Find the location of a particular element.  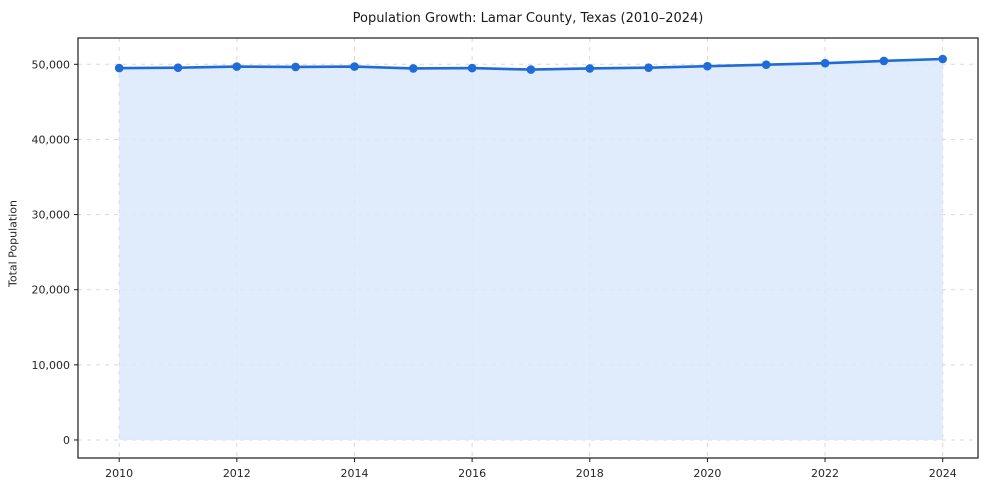

y-tick-label: 40,000 is located at coordinates (51, 139).